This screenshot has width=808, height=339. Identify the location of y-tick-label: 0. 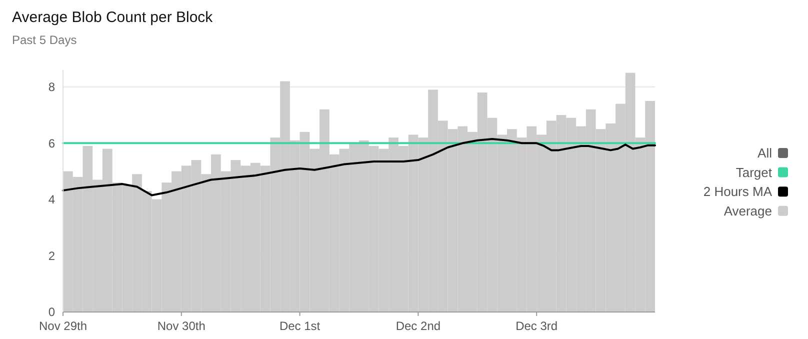
(52, 312).